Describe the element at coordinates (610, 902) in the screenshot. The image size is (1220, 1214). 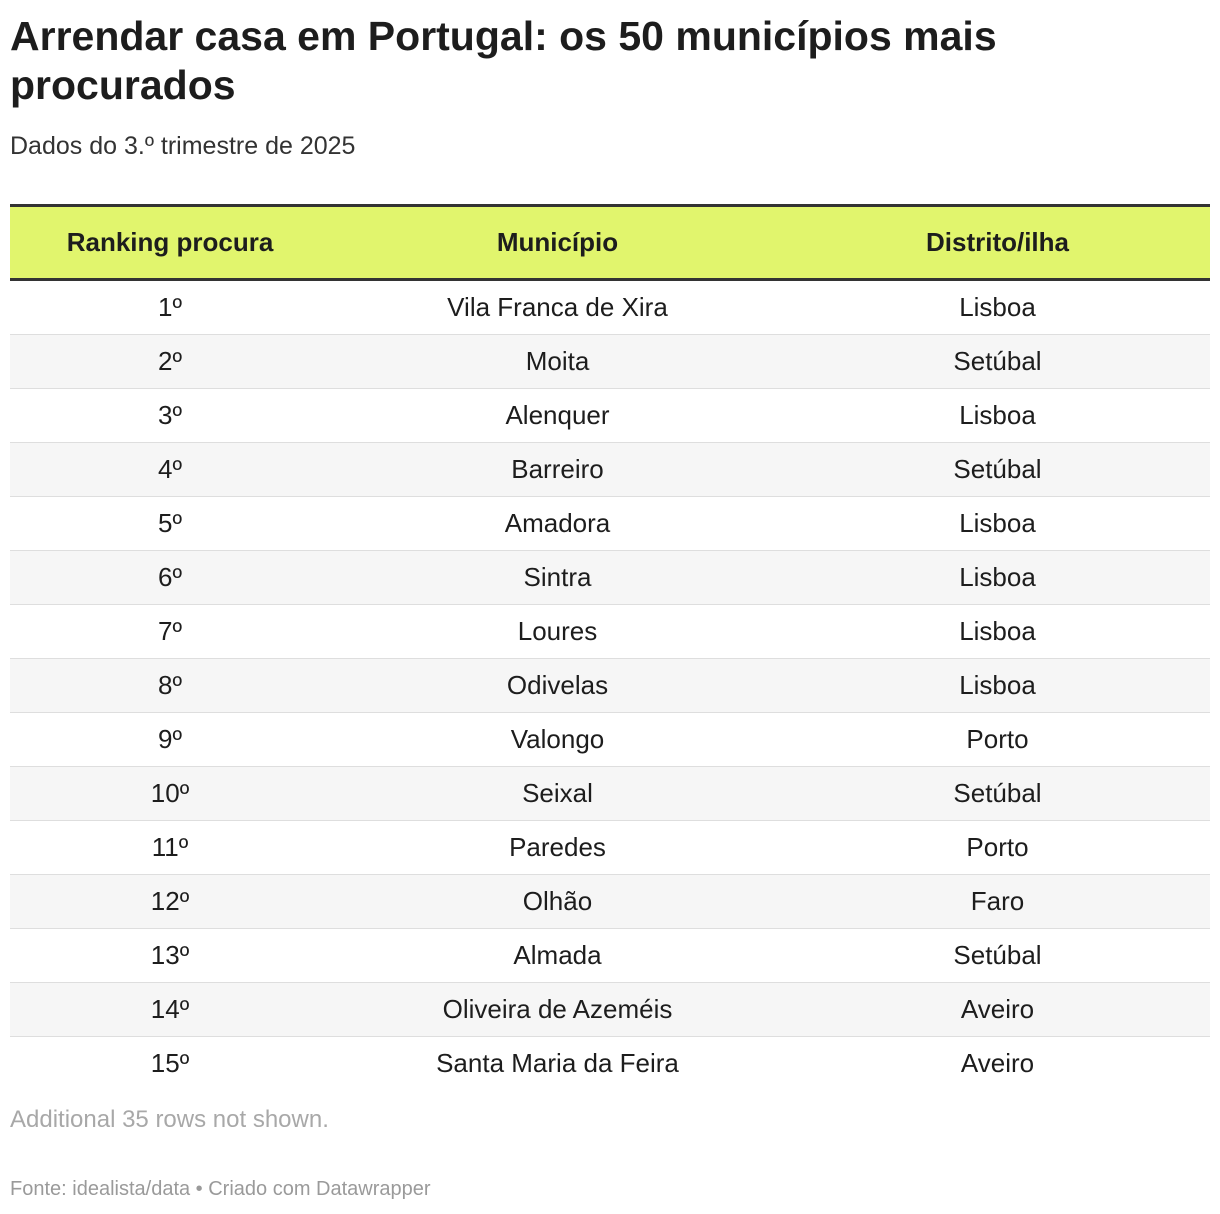
I see `table-row: 12º Olhão Faro` at that location.